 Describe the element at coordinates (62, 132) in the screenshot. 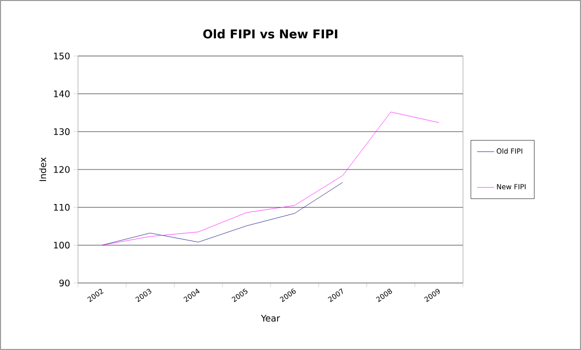

I see `y-tick-label: 130` at that location.